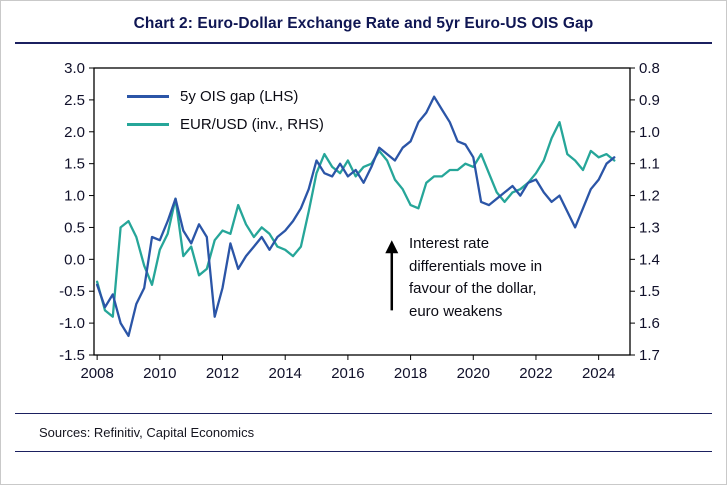  I want to click on left-tick-label: -1.5, so click(72, 355).